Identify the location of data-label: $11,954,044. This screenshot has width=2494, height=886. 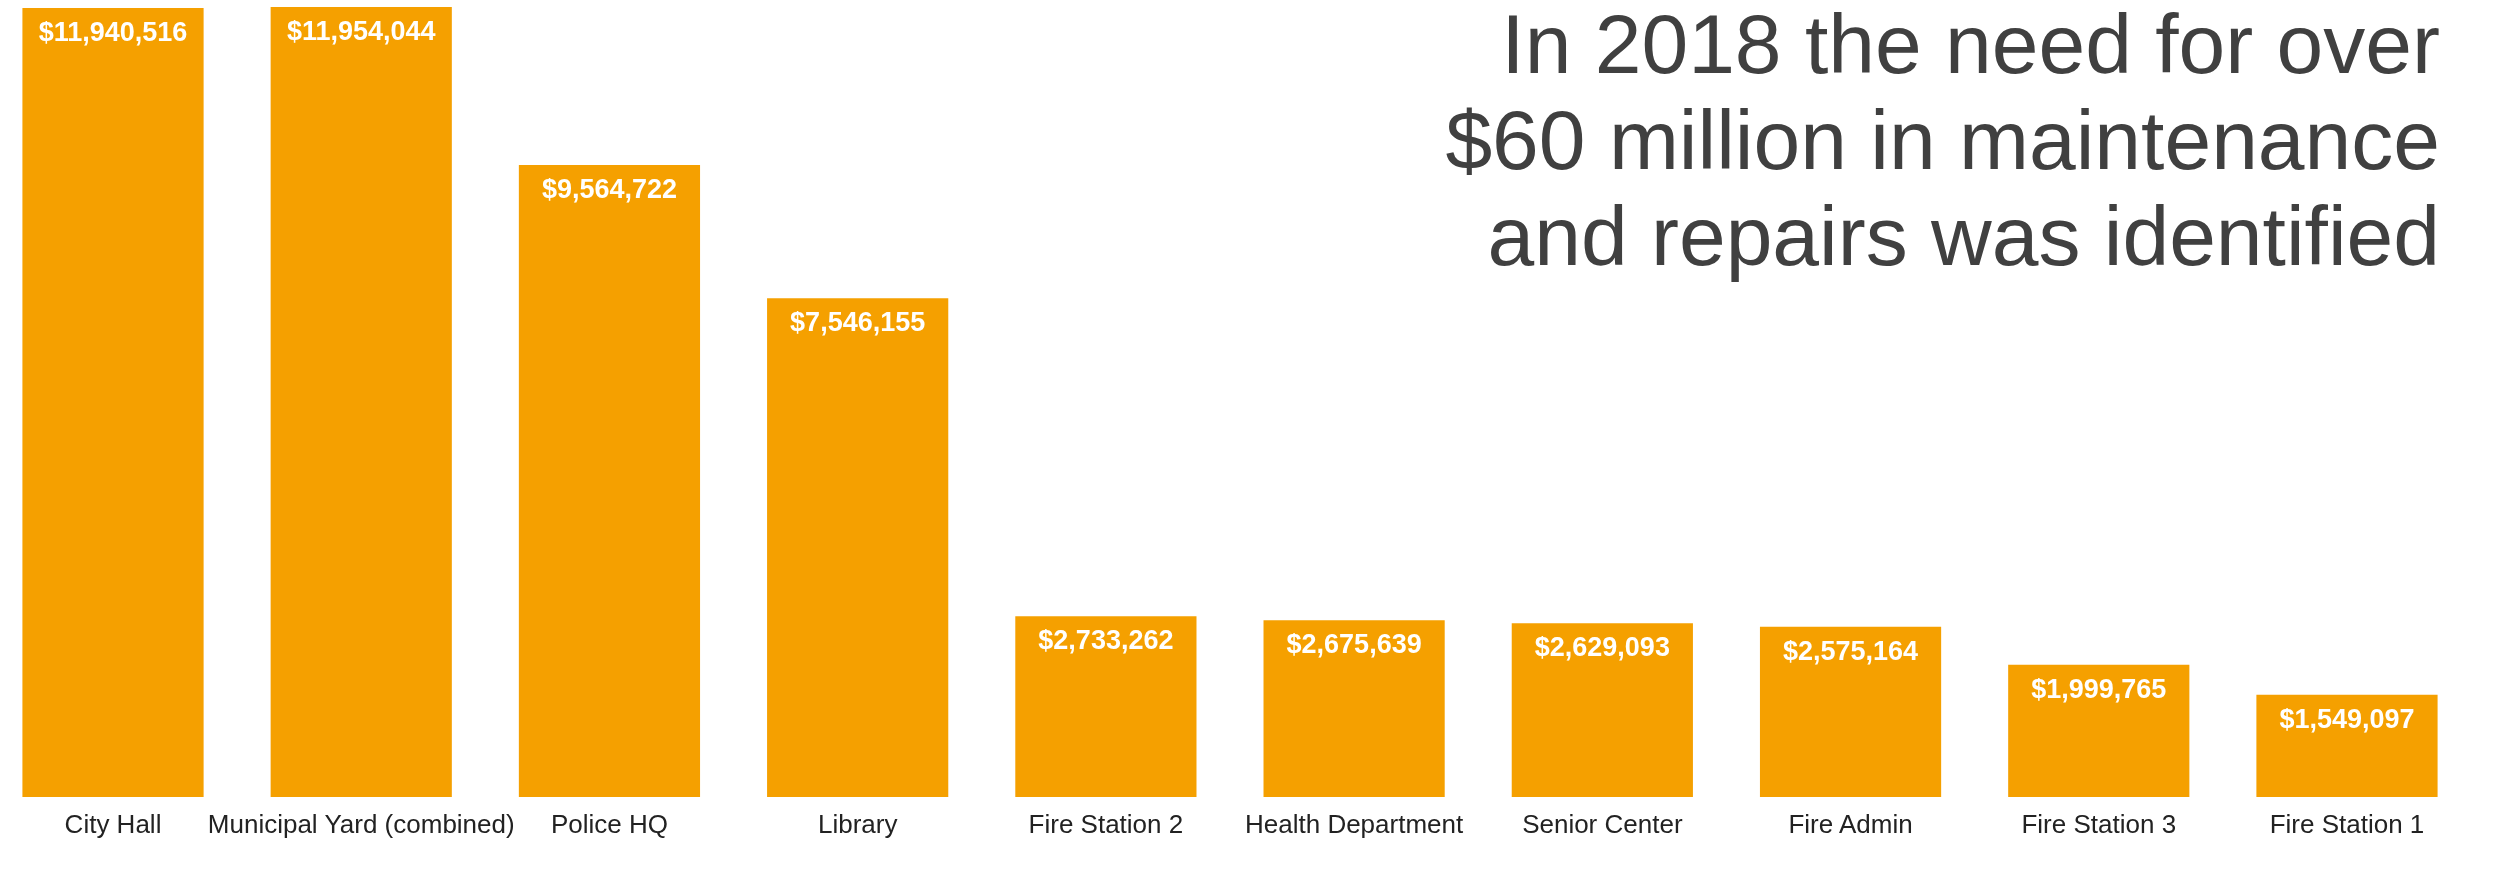
(361, 31).